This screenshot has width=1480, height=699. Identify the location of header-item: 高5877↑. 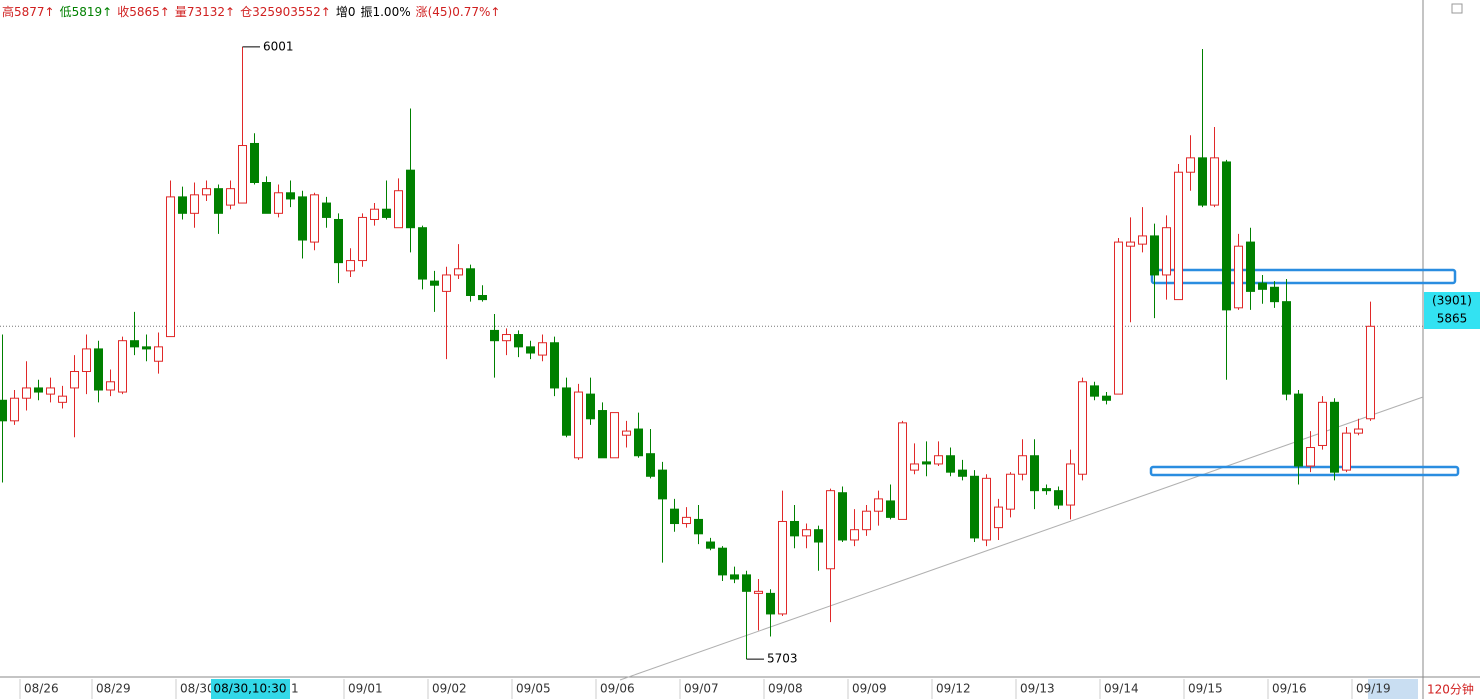
(28, 12).